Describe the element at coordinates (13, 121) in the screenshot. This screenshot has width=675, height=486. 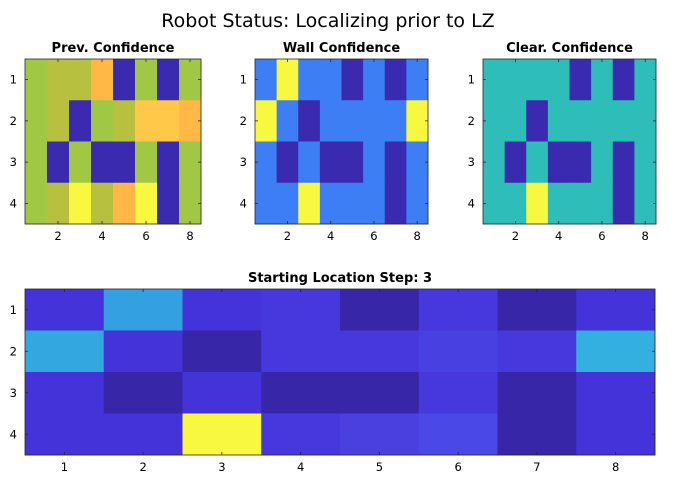
I see `y-tick-label: 2` at that location.